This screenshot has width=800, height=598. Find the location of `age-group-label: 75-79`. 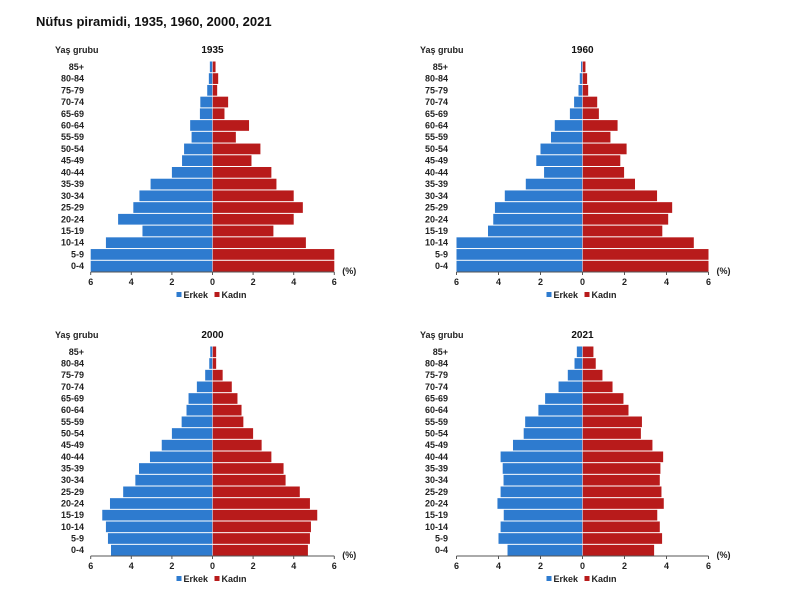

age-group-label: 75-79 is located at coordinates (436, 90).